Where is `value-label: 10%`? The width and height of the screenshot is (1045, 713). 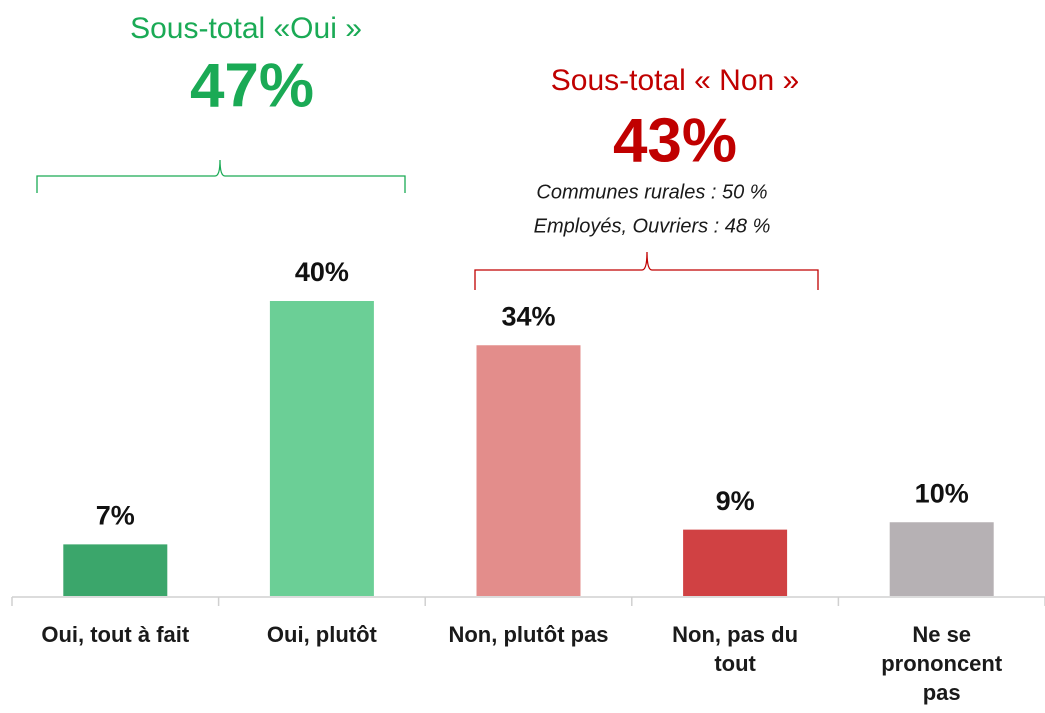 value-label: 10% is located at coordinates (942, 493).